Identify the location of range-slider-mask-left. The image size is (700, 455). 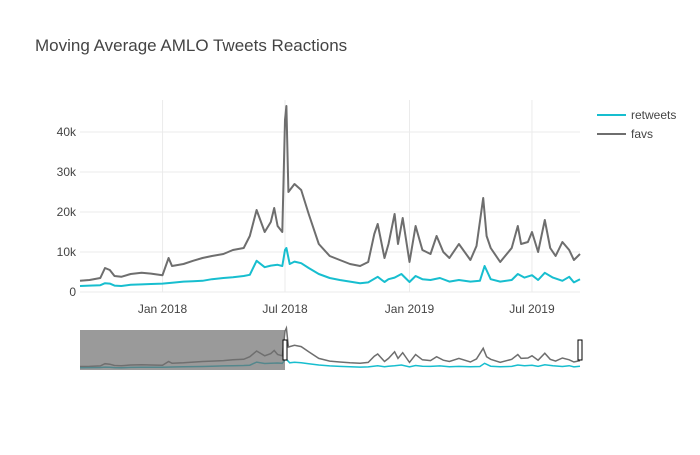
(183, 350).